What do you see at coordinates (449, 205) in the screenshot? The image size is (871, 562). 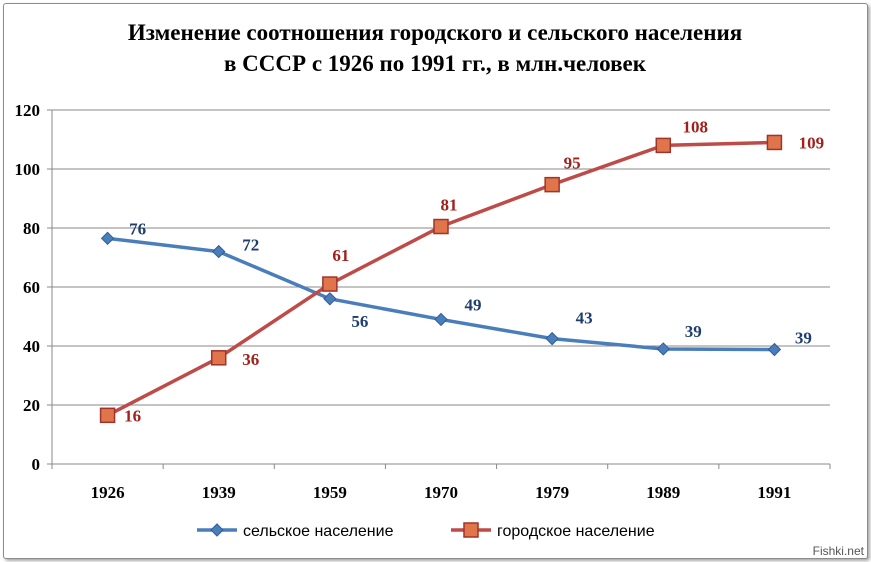 I see `data-label-1-1970: 81` at bounding box center [449, 205].